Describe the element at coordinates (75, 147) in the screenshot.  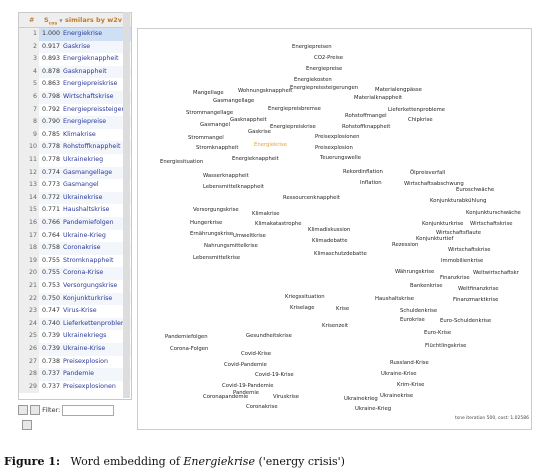
I see `table-row: 10 0.778 Rohstoffknappheit` at that location.